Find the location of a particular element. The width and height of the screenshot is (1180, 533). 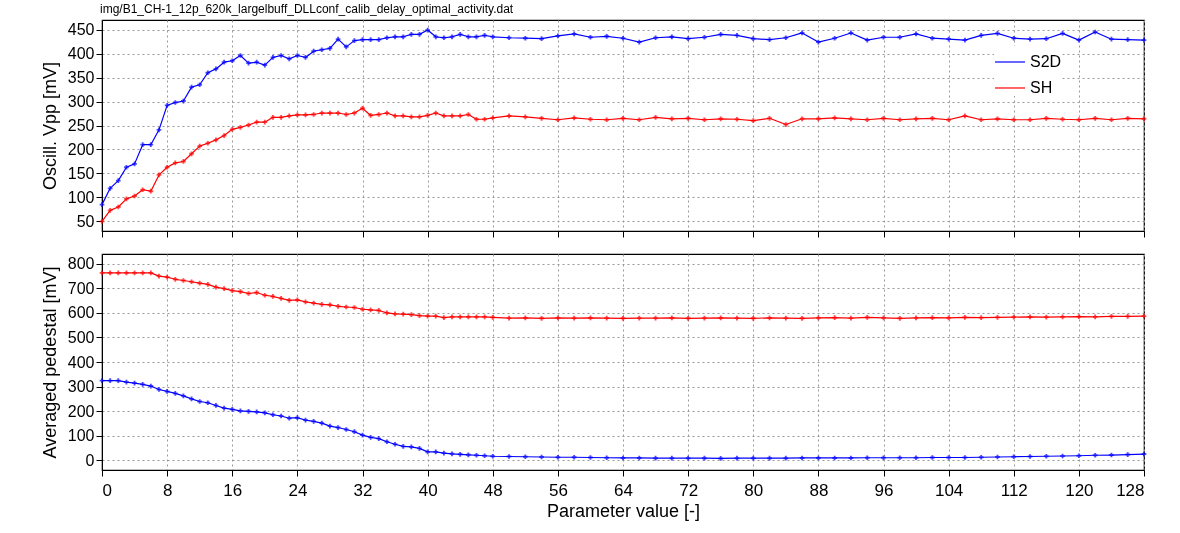

chart-title: img/B1_CH-1_12p_620k_largelbuff_DLLconf_calib_delay_optimal_activity.dat is located at coordinates (307, 9).